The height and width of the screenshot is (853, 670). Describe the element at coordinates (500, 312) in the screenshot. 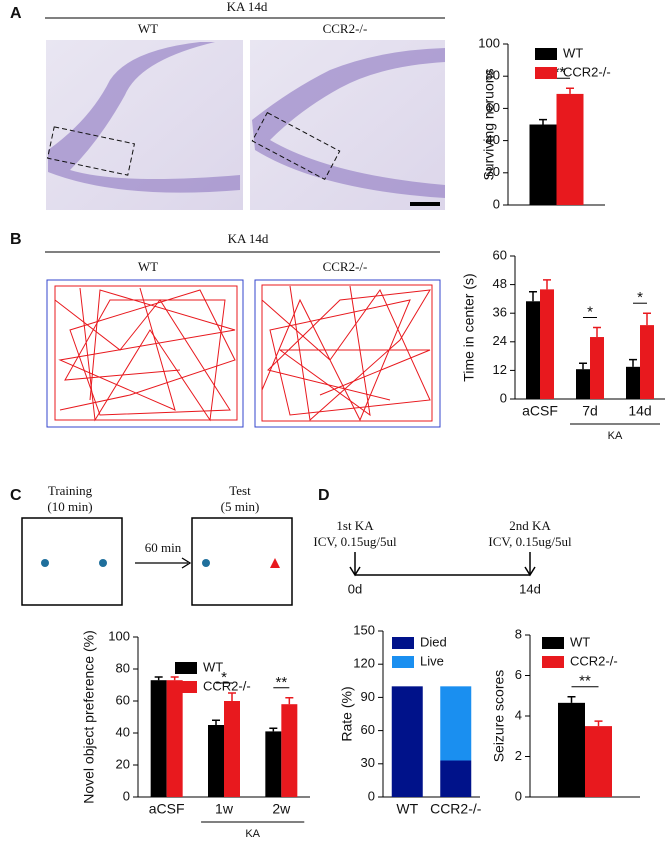

I see `y-tick-label: 36` at that location.